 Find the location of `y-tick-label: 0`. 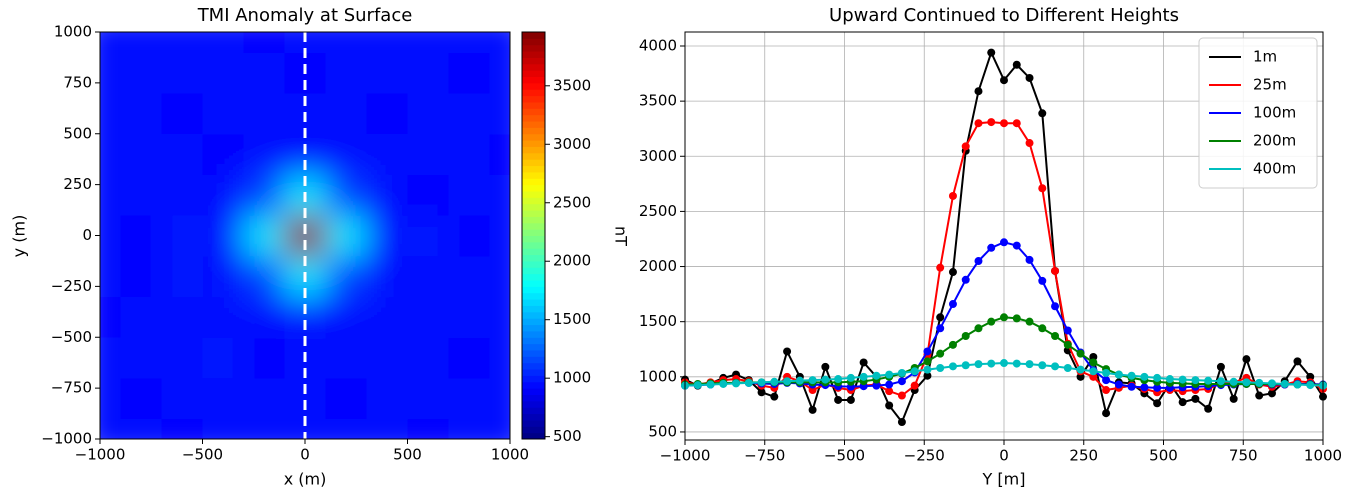

y-tick-label: 0 is located at coordinates (87, 235).